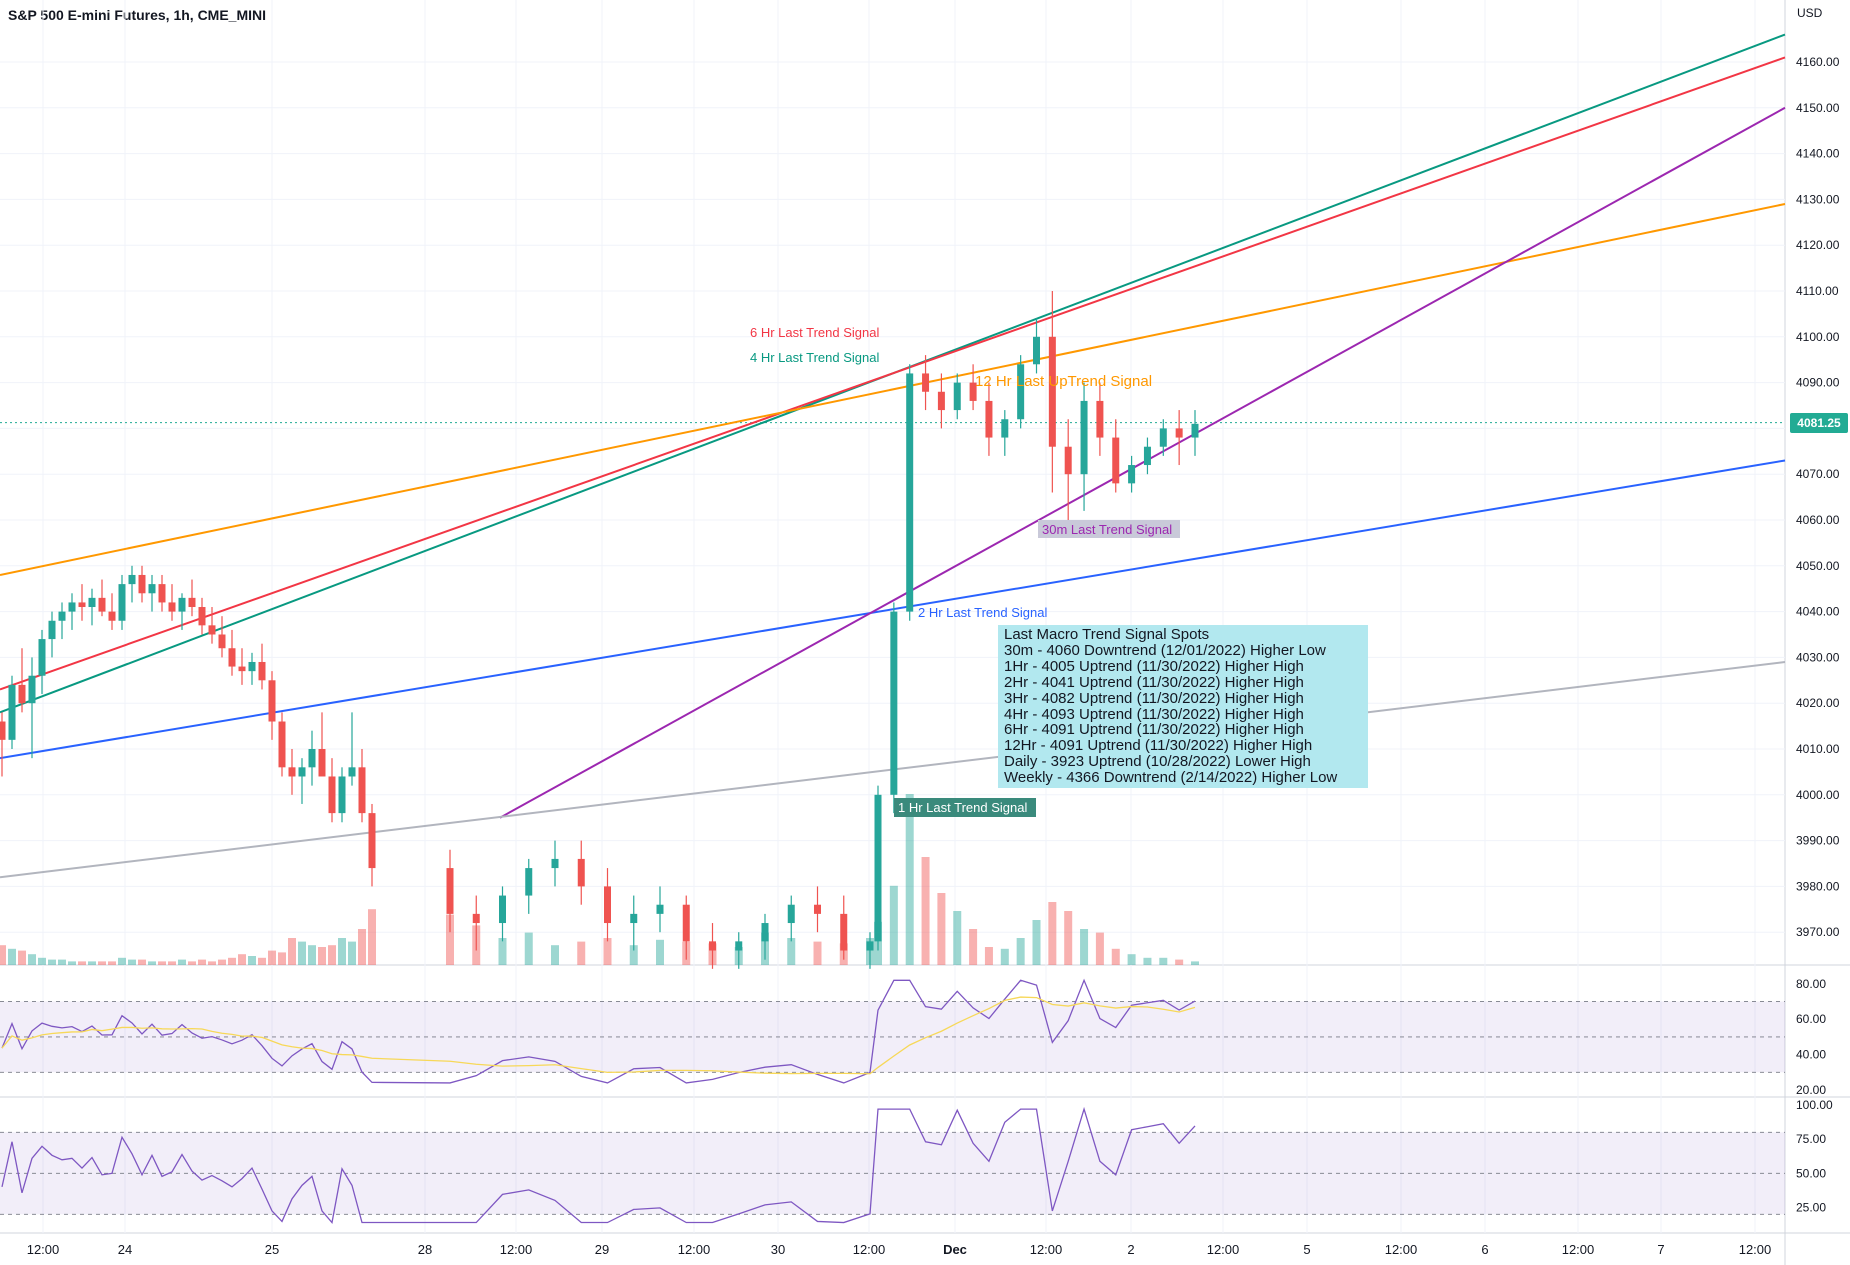  I want to click on rsi-pane-1: 80.00 60.00 40.00 20.00, so click(913, 1037).